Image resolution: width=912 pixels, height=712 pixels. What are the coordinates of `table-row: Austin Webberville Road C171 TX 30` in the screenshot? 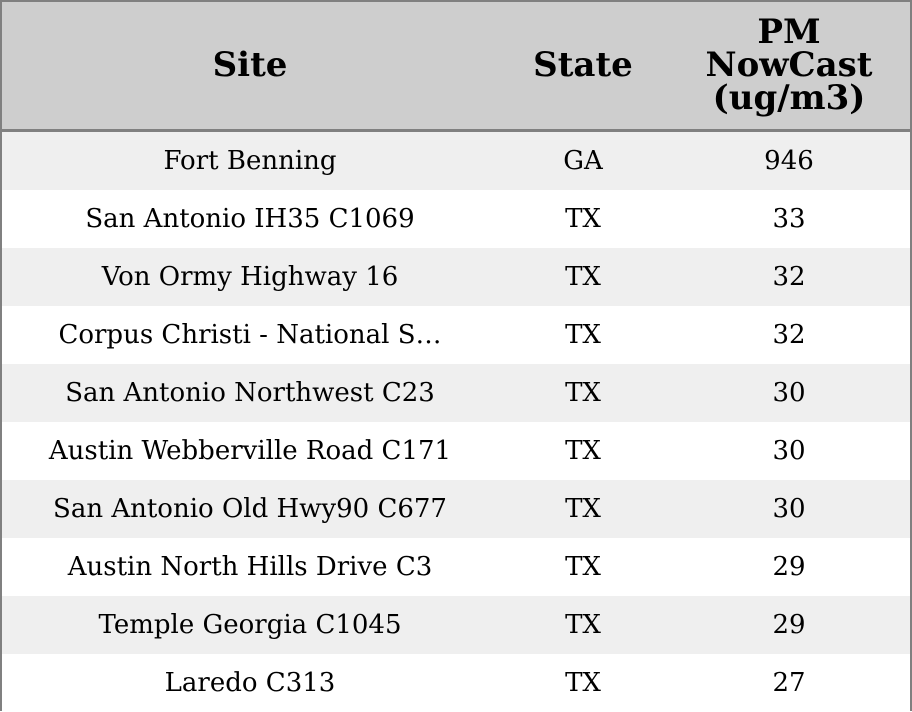 It's located at (456, 451).